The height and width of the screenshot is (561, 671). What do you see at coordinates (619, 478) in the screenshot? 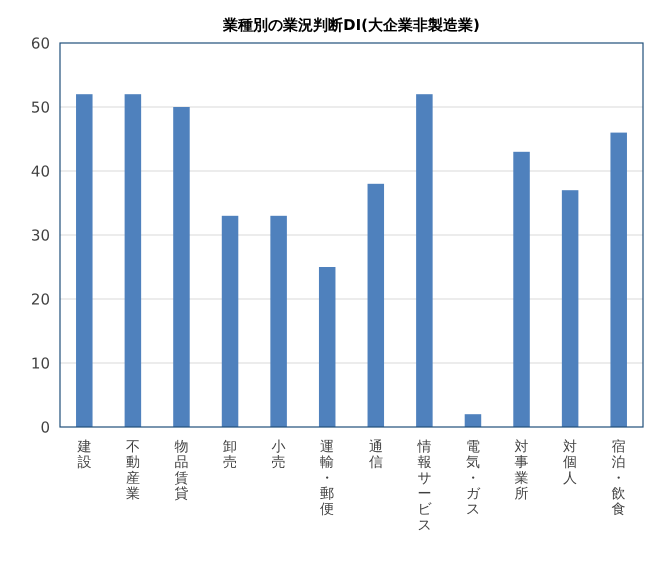
I see `x-tick-label: 宿泊・飲食` at bounding box center [619, 478].